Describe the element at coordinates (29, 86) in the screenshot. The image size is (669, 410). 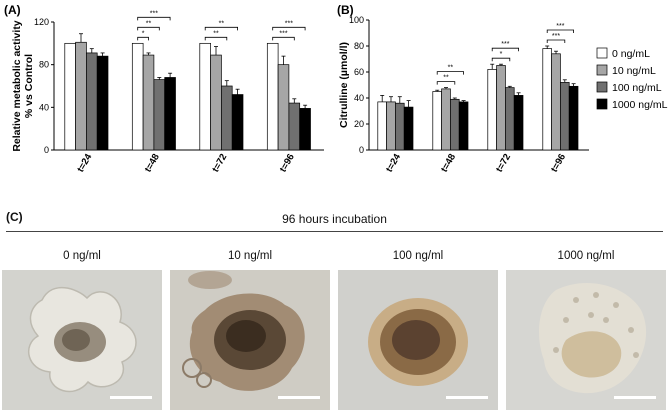
I see `y-axis-label: % vs Control` at that location.